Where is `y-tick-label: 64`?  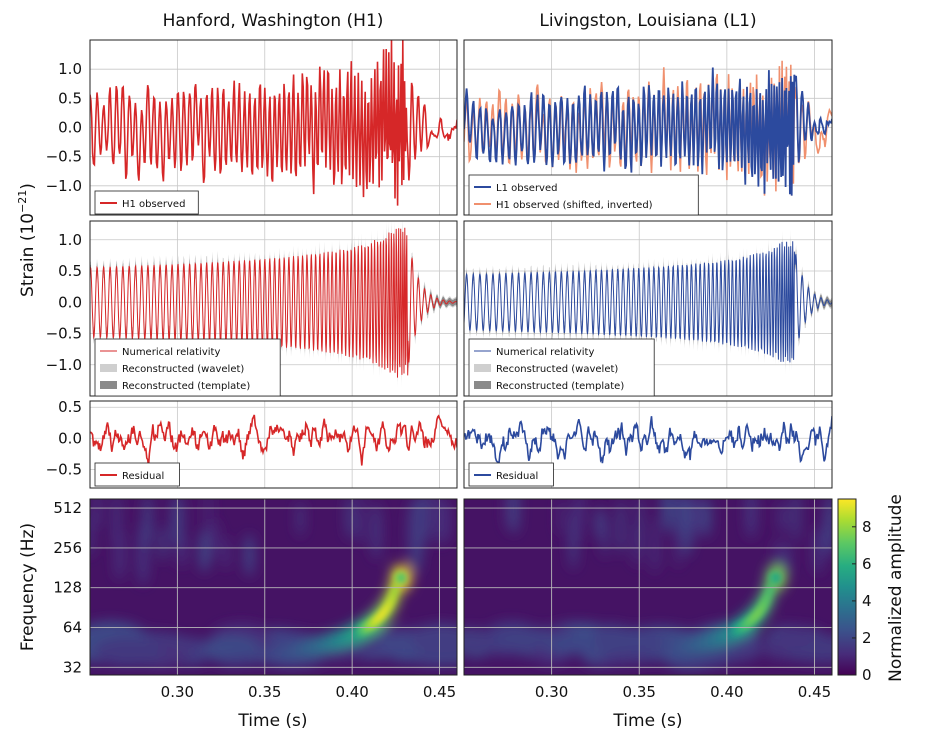 y-tick-label: 64 is located at coordinates (72, 628).